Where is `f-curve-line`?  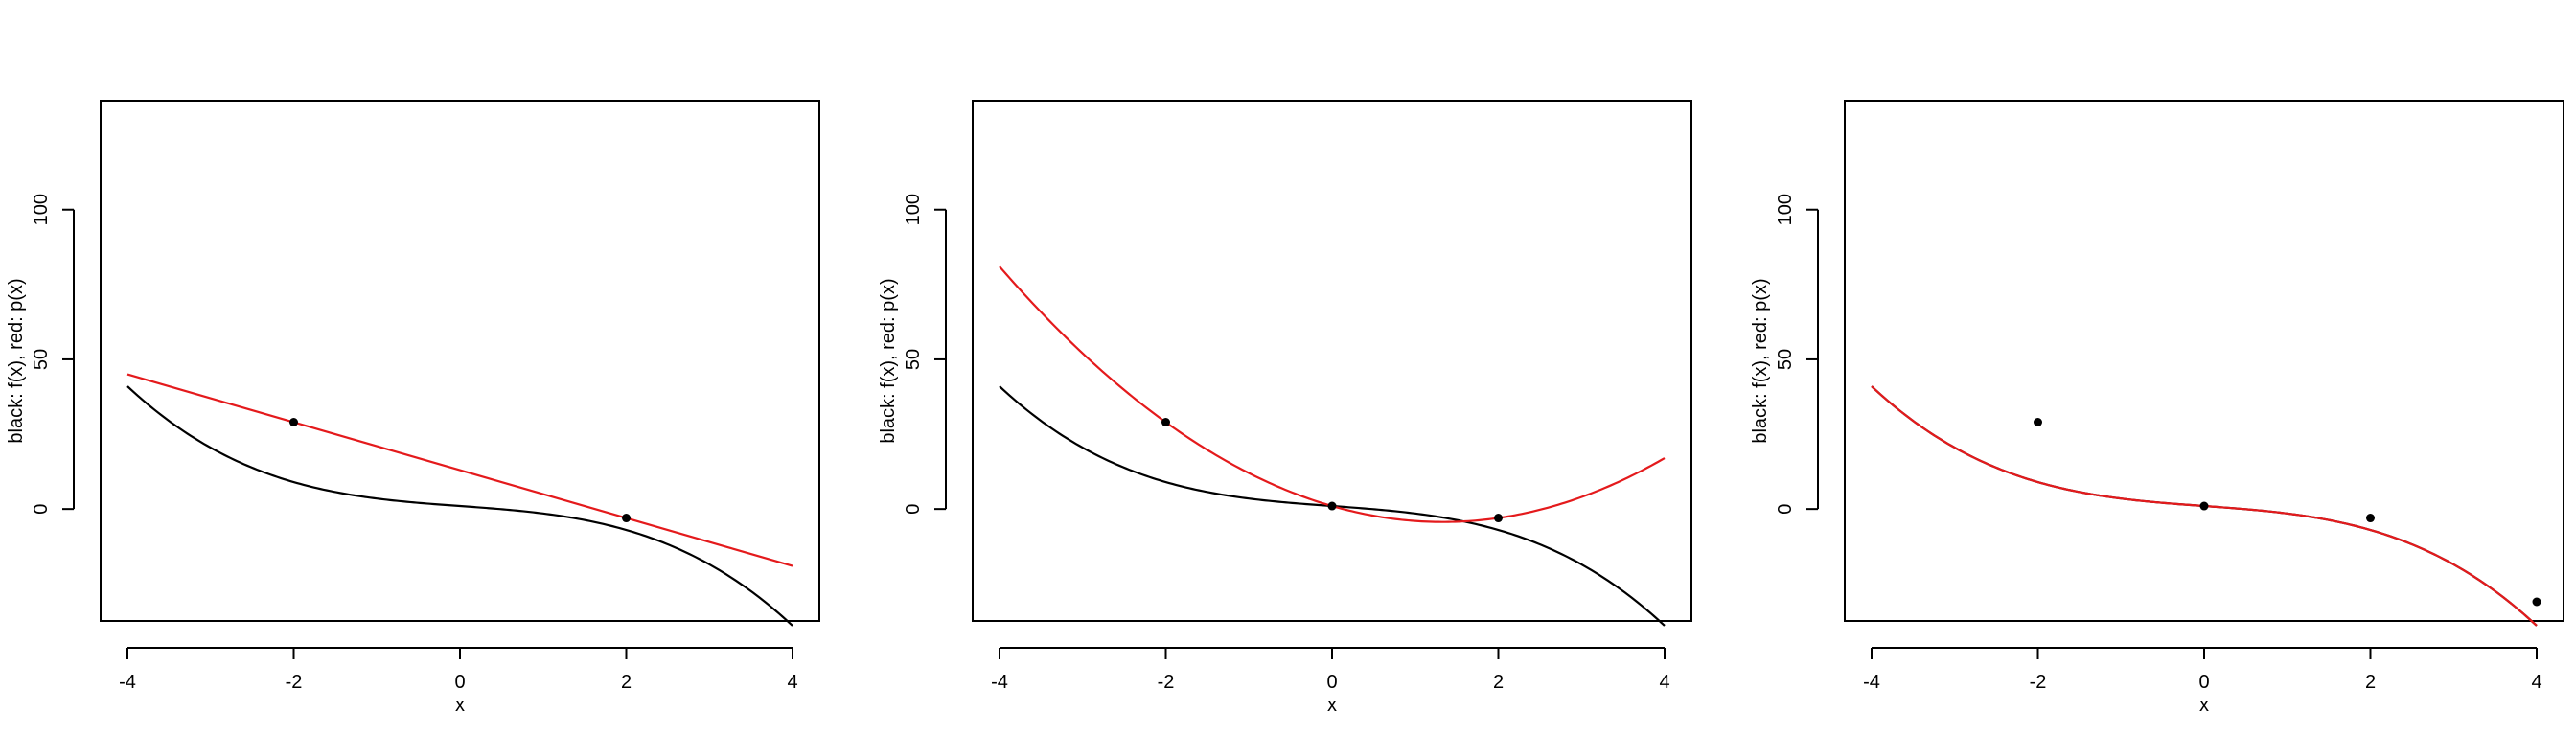 f-curve-line is located at coordinates (460, 506).